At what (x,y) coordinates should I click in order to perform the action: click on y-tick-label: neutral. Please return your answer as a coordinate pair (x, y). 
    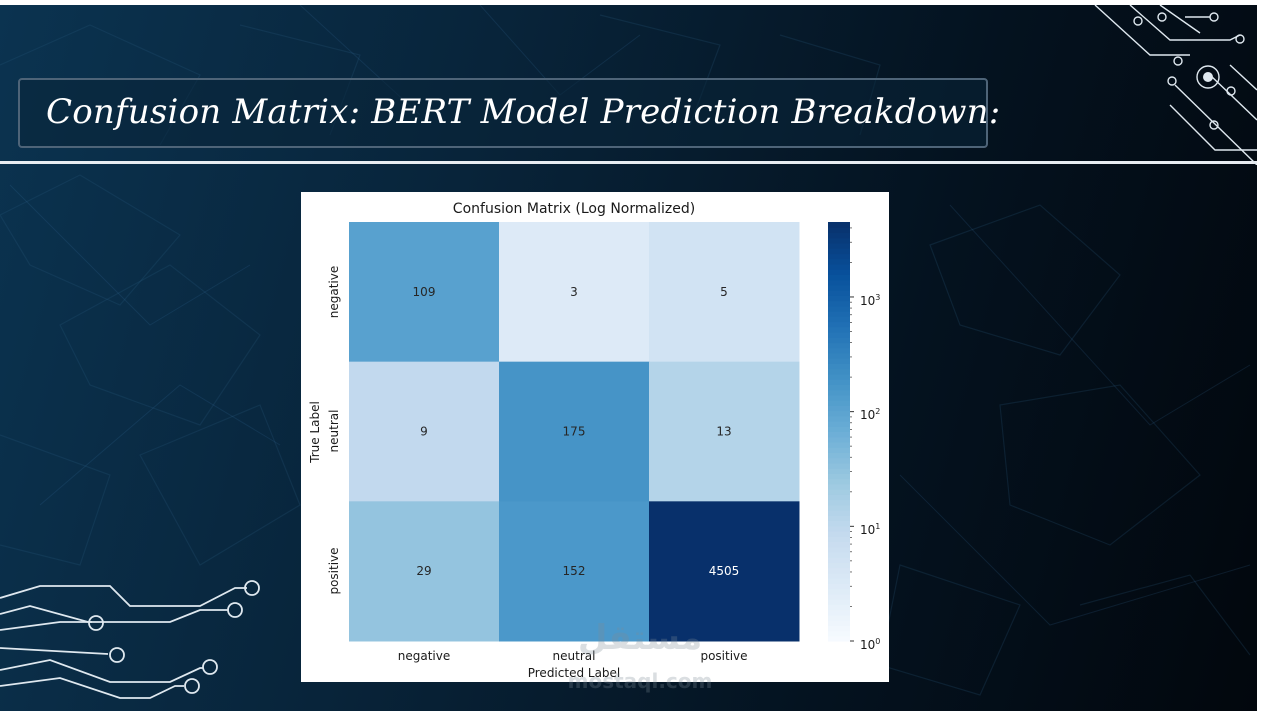
    Looking at the image, I should click on (334, 431).